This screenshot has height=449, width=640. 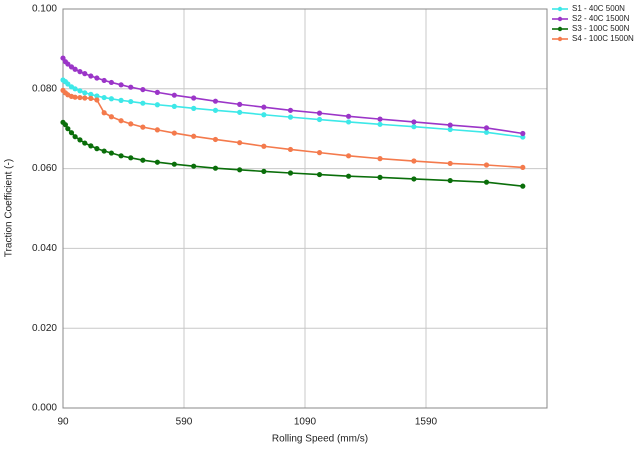 I want to click on y-tick-label: 0.100, so click(x=44, y=9).